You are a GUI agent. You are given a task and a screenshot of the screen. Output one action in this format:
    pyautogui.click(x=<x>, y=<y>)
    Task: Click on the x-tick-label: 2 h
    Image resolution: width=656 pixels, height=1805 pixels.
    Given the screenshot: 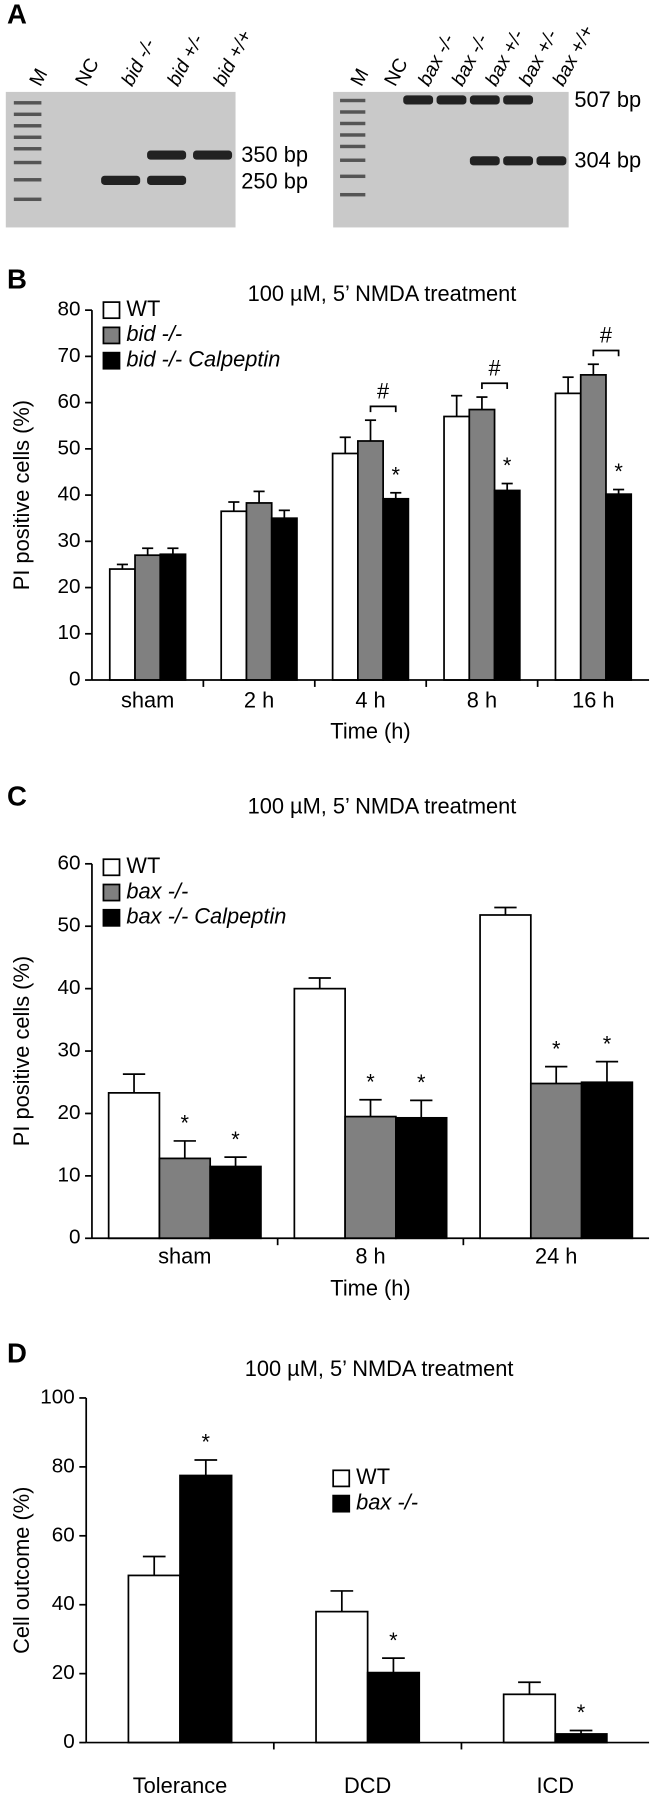 What is the action you would take?
    pyautogui.click(x=259, y=700)
    